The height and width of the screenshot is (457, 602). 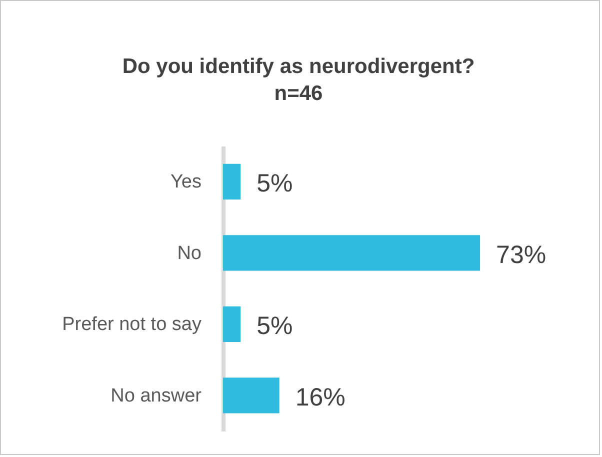 What do you see at coordinates (156, 395) in the screenshot?
I see `y-tick-label: No answer` at bounding box center [156, 395].